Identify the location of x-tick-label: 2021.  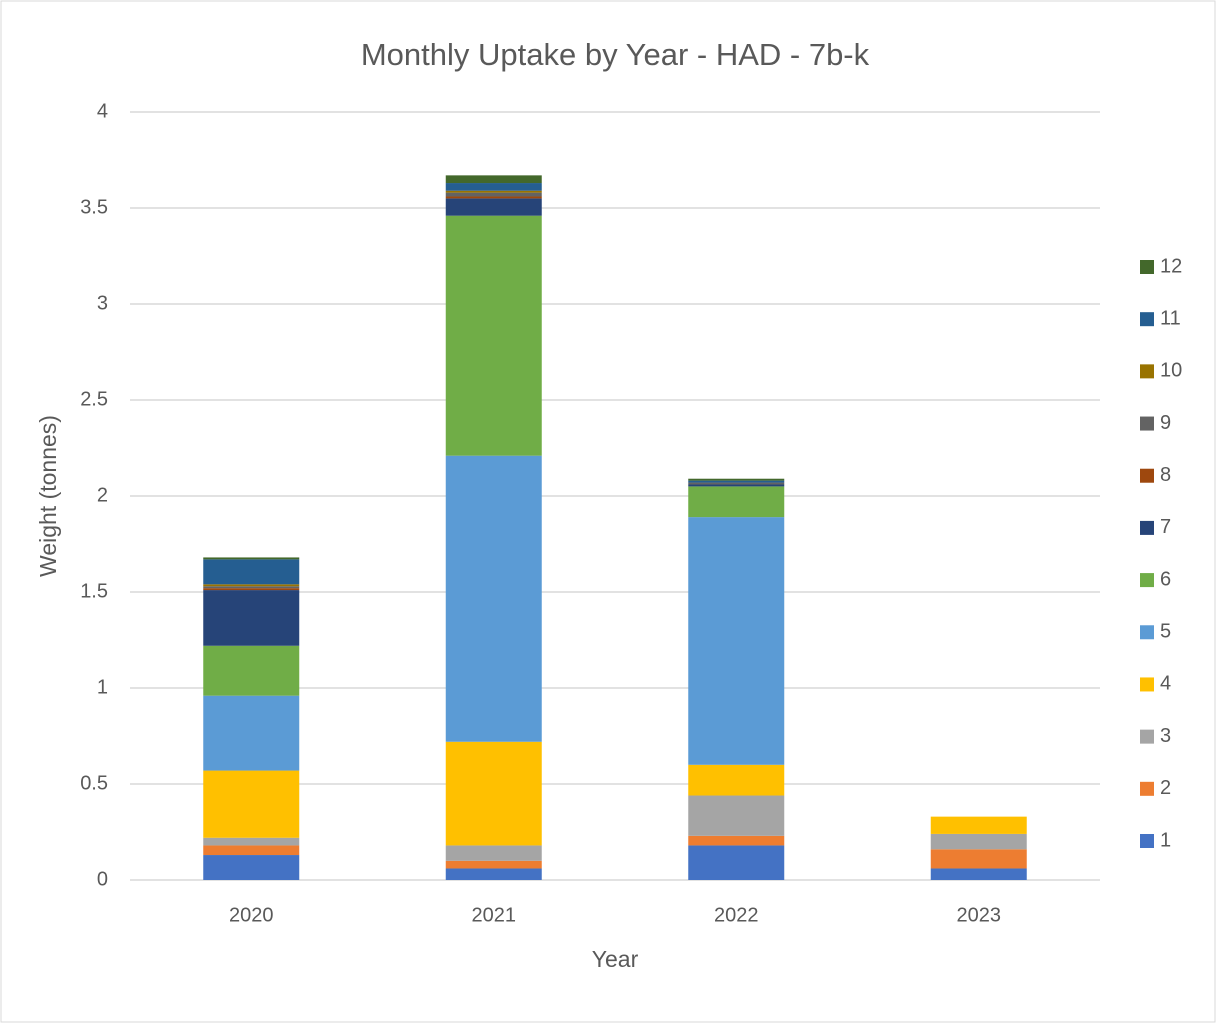
(494, 915).